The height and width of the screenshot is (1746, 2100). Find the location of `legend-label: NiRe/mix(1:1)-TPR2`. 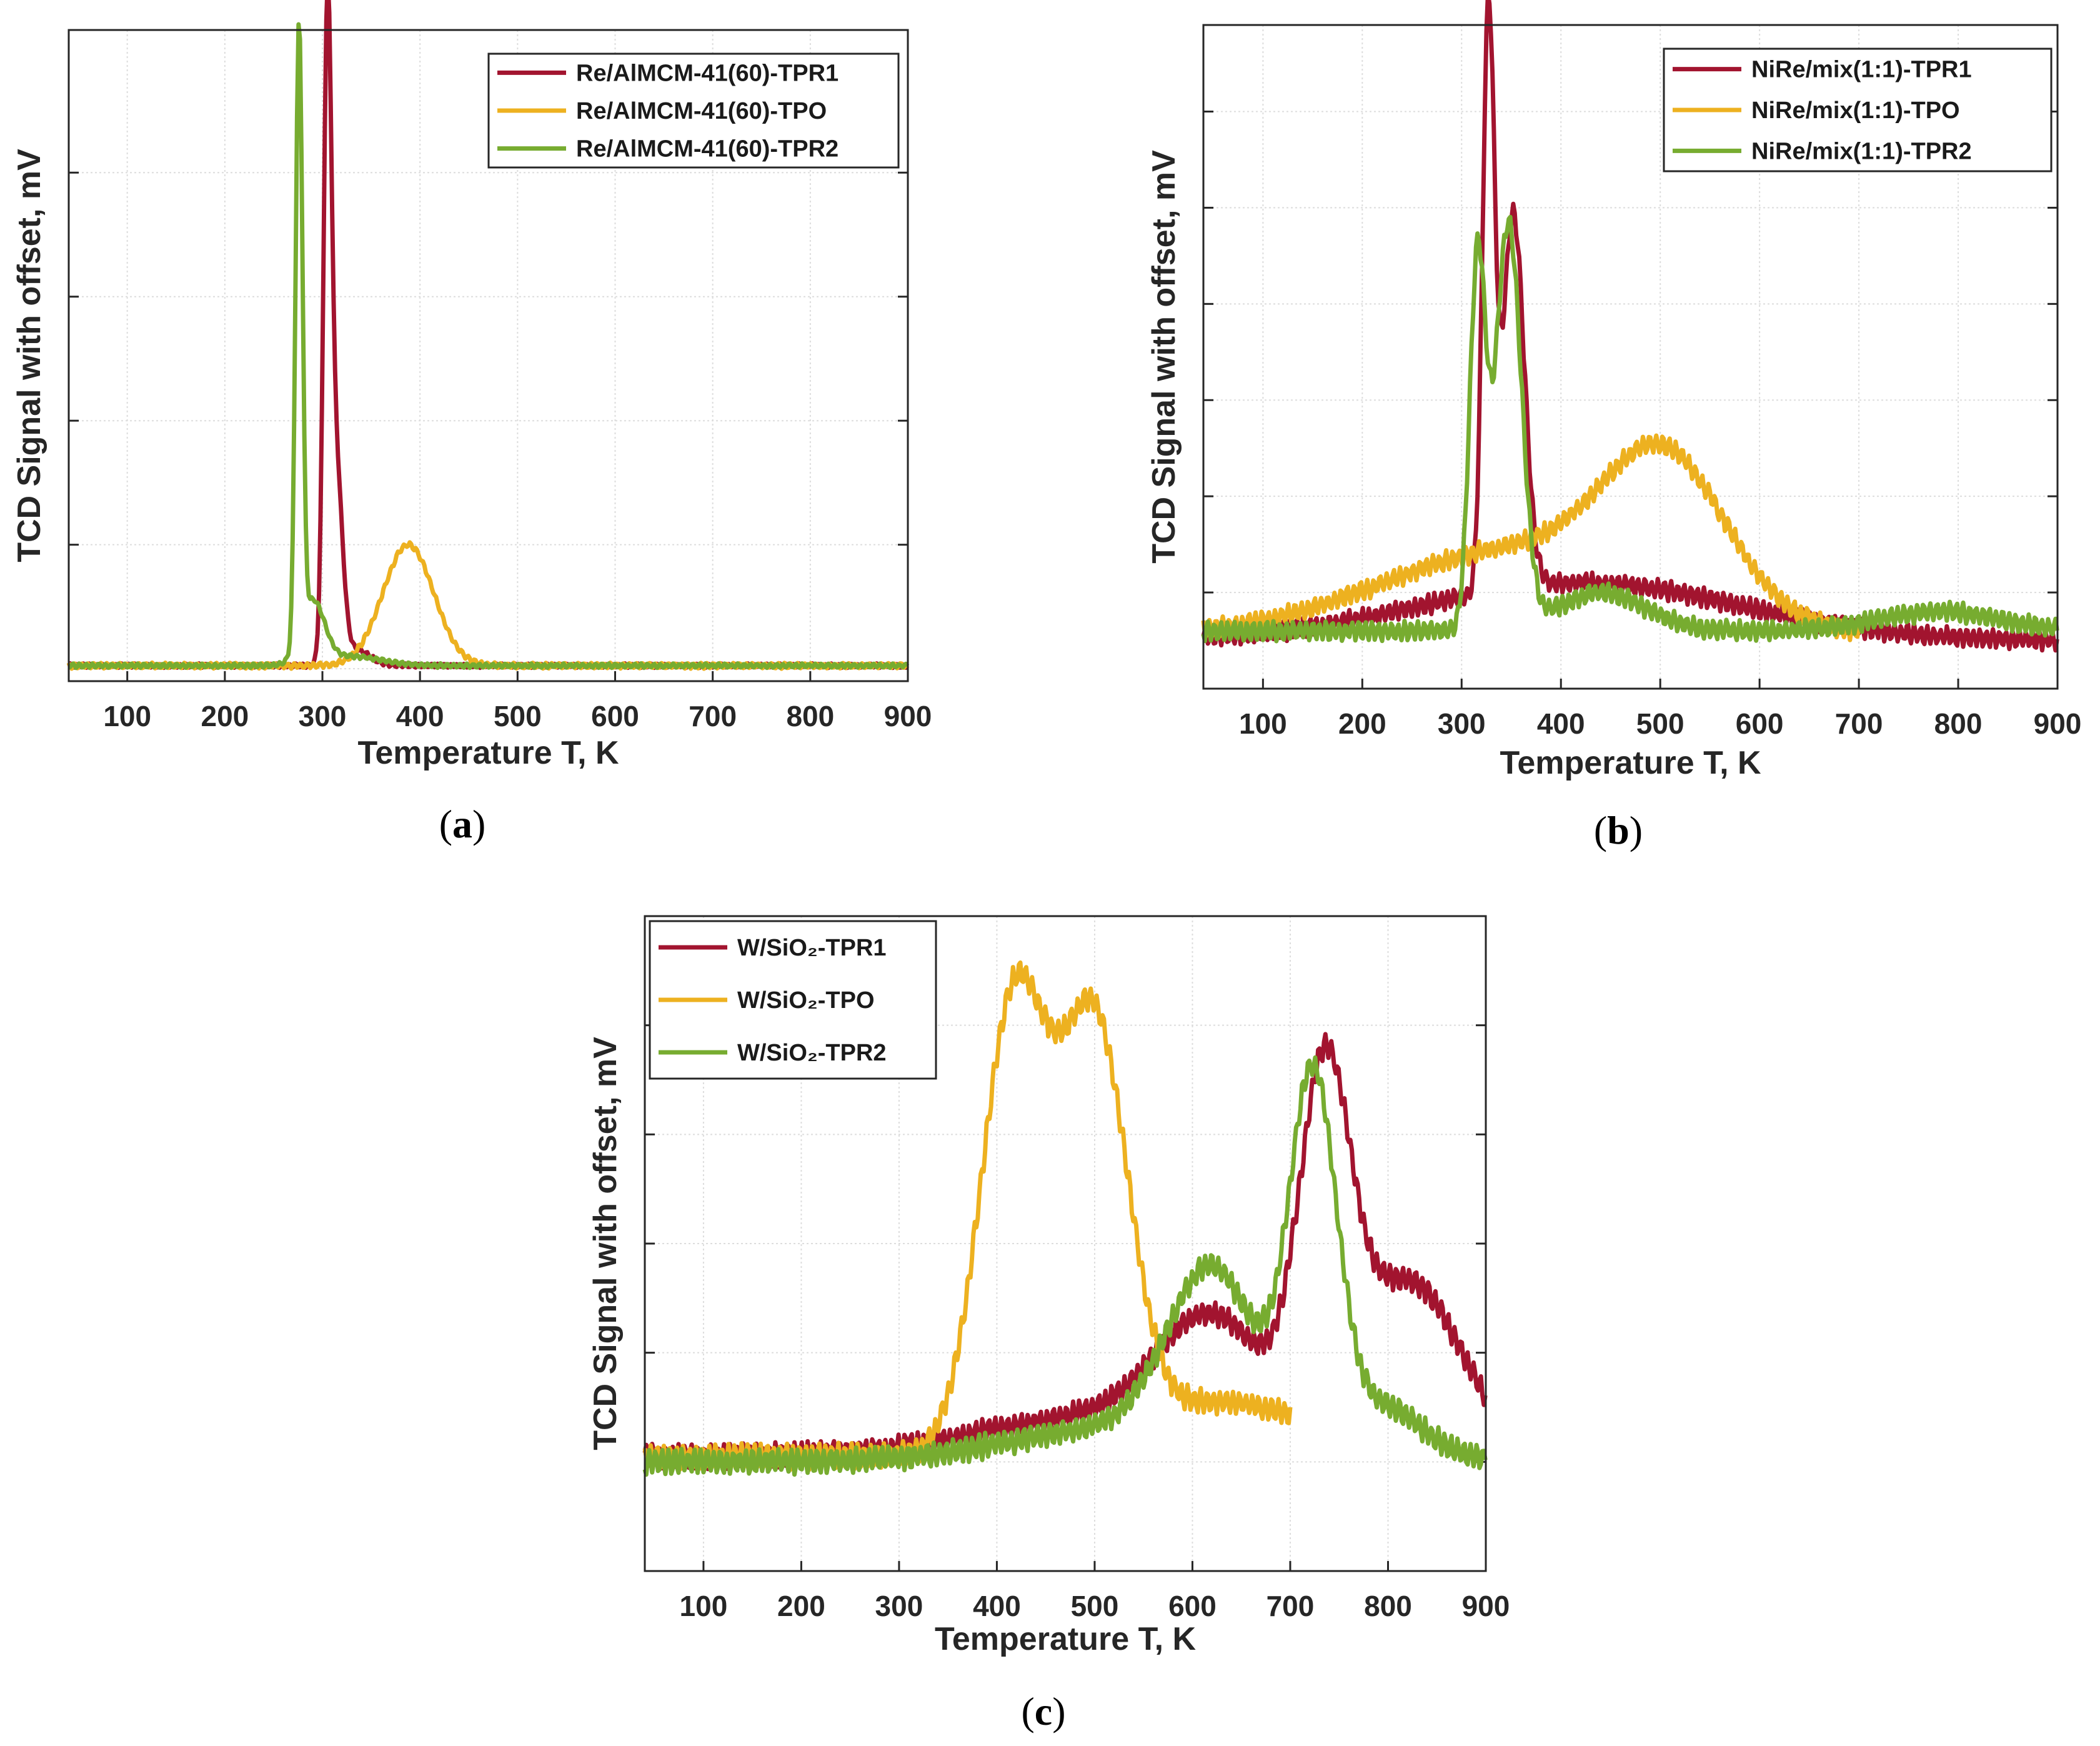

legend-label: NiRe/mix(1:1)-TPR2 is located at coordinates (1861, 151).